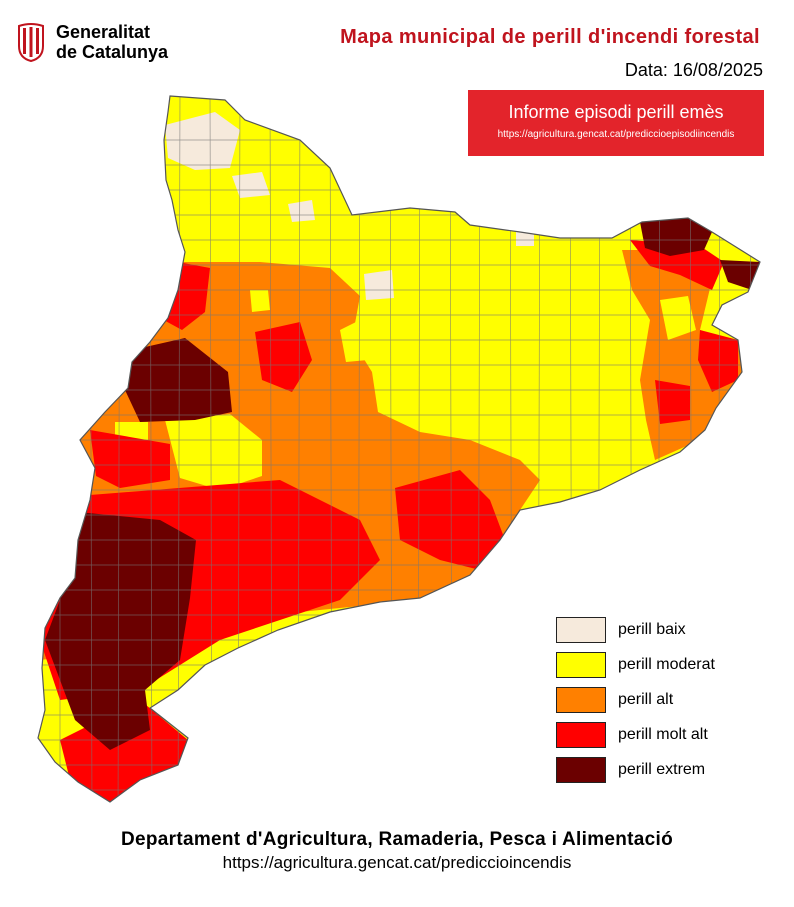 Image resolution: width=794 pixels, height=907 pixels. Describe the element at coordinates (646, 699) in the screenshot. I see `legend-label-high: perill alt` at that location.